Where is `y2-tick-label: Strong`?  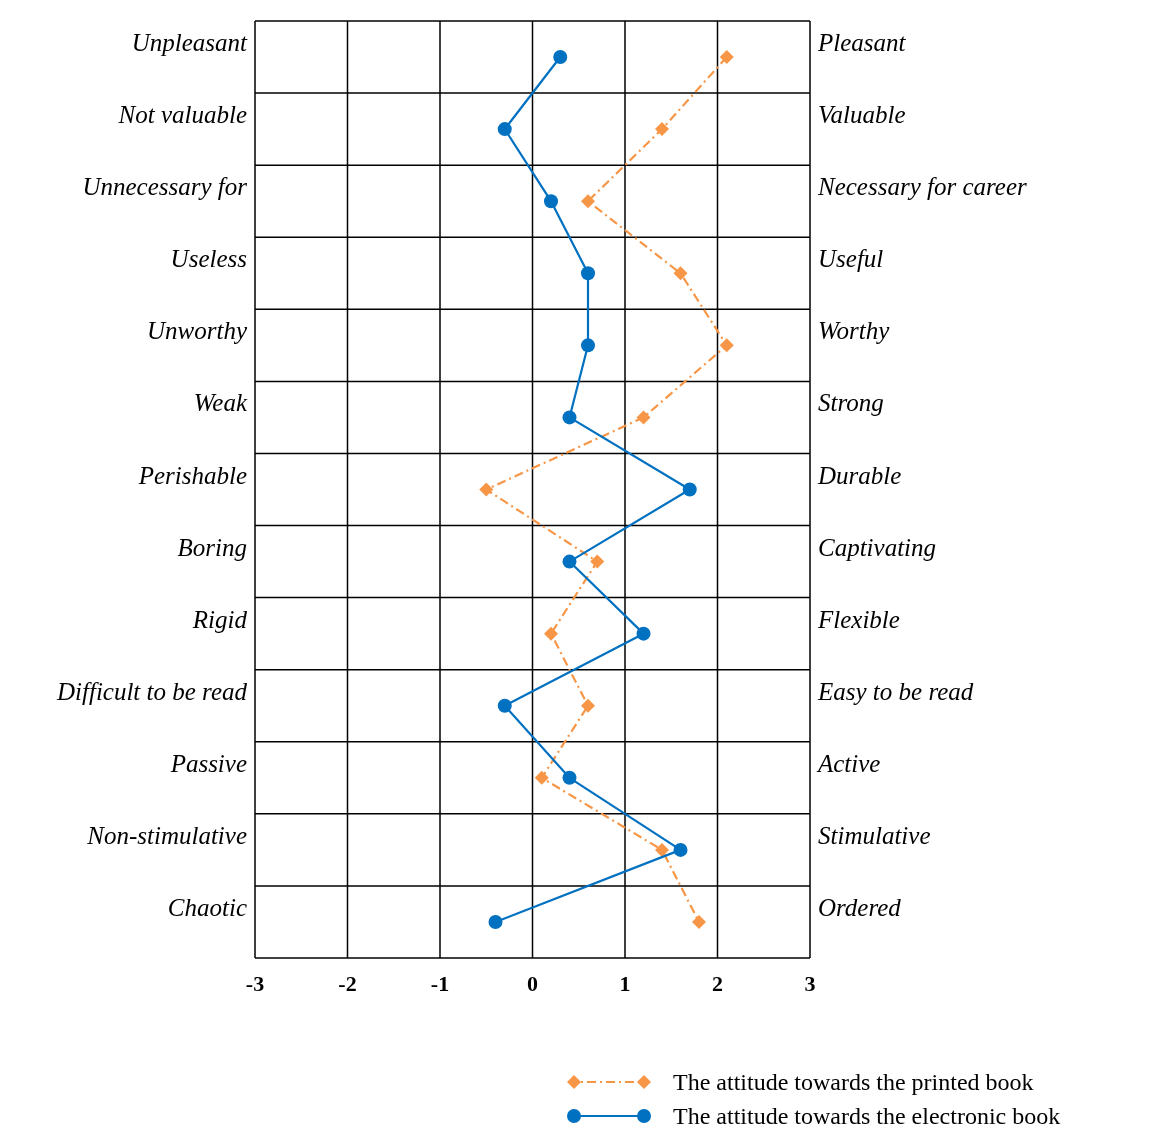
y2-tick-label: Strong is located at coordinates (851, 403).